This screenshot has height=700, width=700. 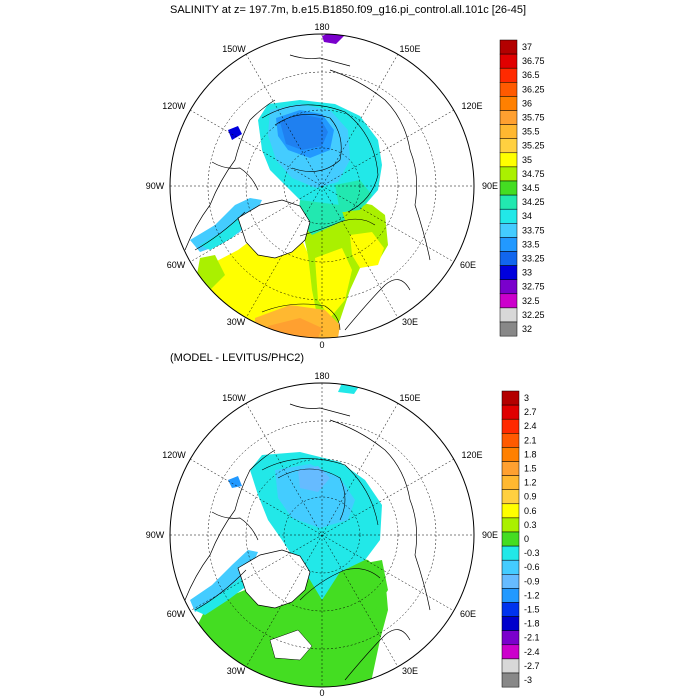 What do you see at coordinates (533, 202) in the screenshot?
I see `colorbar-label: 34.25` at bounding box center [533, 202].